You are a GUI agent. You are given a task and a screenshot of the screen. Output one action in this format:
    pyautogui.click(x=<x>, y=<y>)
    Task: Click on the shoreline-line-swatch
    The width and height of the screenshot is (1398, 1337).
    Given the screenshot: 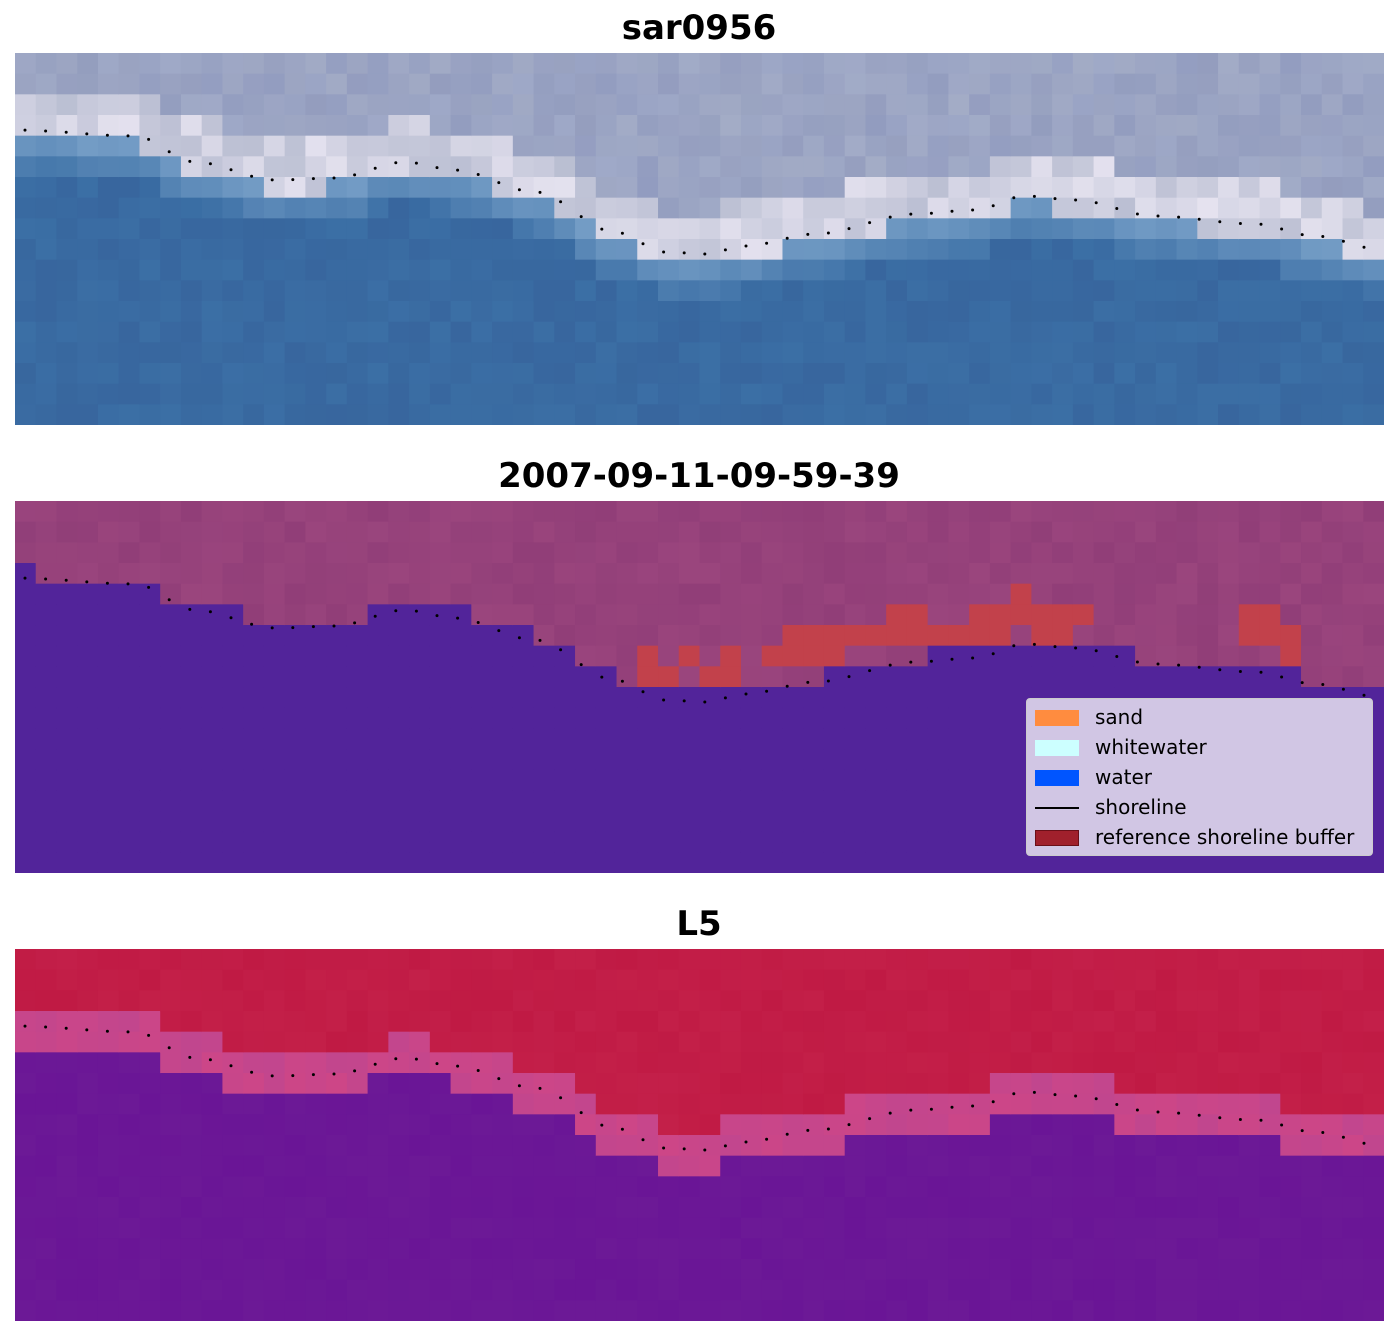 What is the action you would take?
    pyautogui.click(x=1057, y=808)
    